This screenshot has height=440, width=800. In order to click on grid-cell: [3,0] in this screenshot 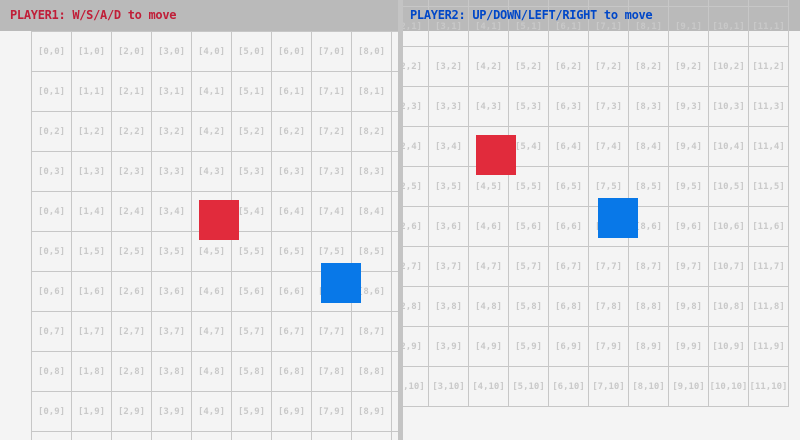, I will do `click(171, 51)`.